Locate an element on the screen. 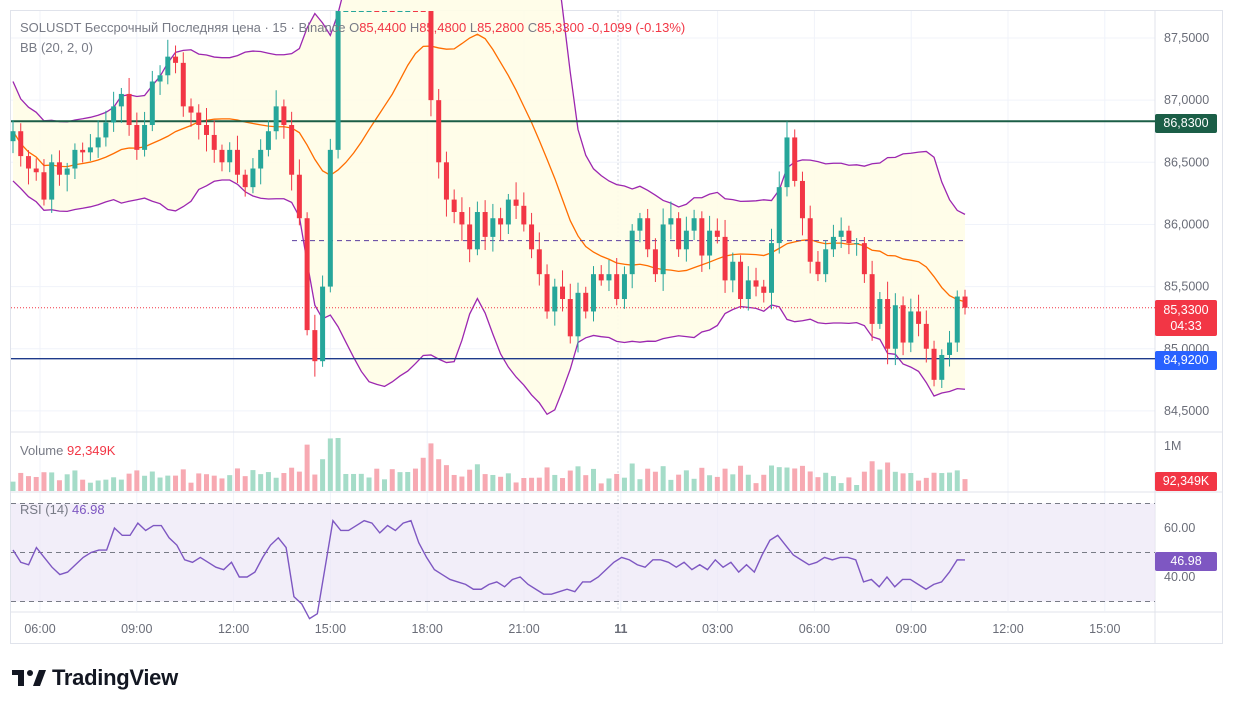  volume-legend: Volume 92,349K is located at coordinates (67, 450).